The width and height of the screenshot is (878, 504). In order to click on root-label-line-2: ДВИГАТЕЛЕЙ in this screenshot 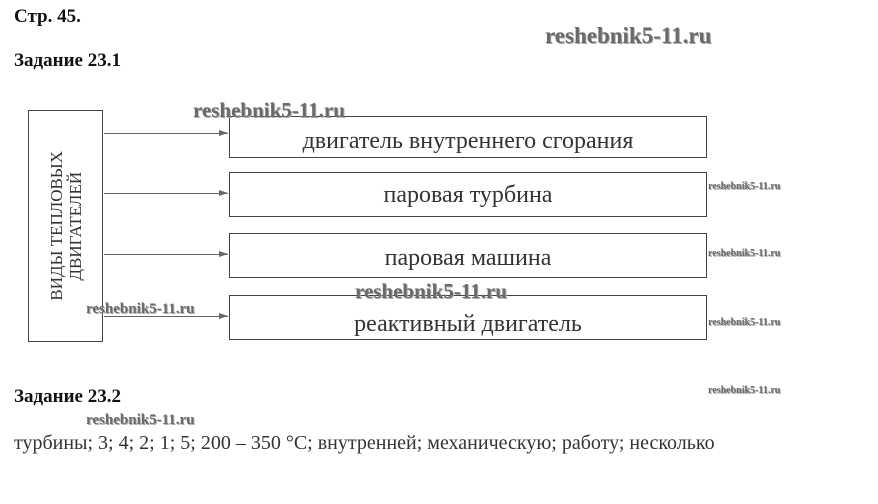, I will do `click(75, 226)`.